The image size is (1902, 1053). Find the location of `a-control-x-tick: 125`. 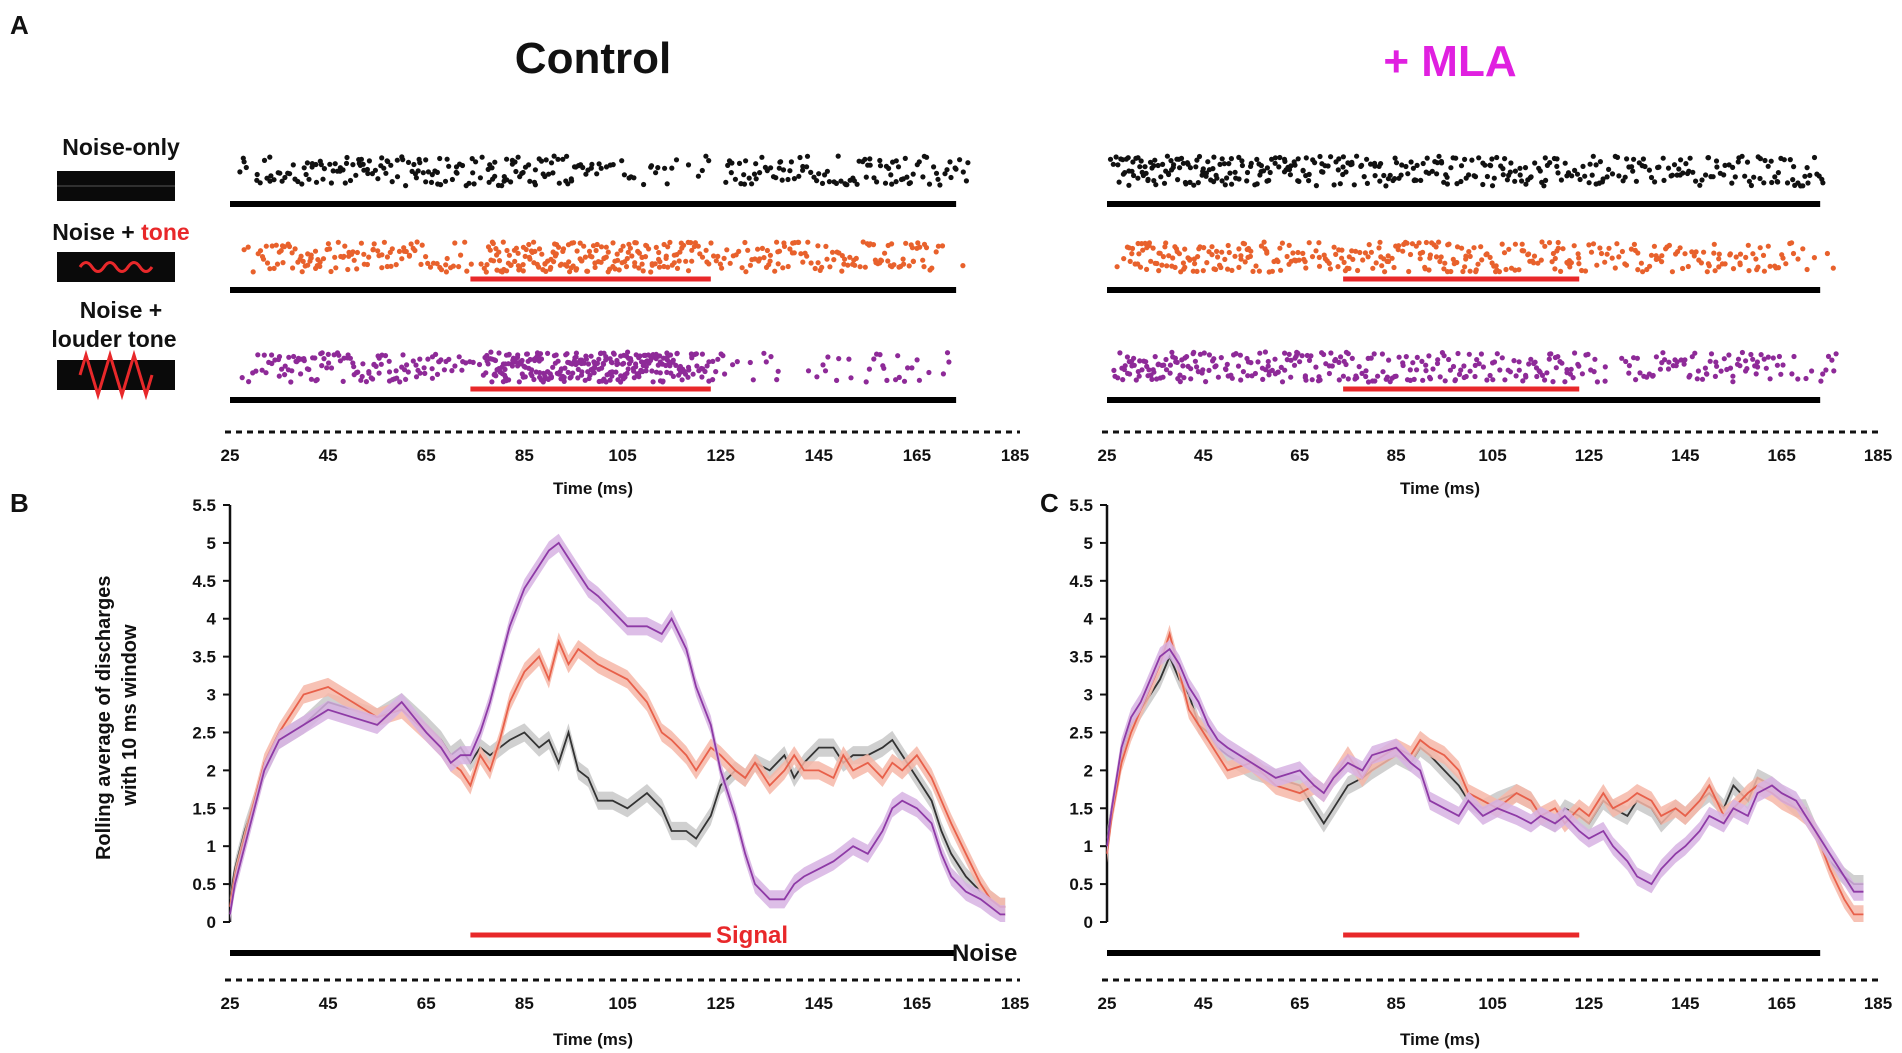

a-control-x-tick: 125 is located at coordinates (720, 455).